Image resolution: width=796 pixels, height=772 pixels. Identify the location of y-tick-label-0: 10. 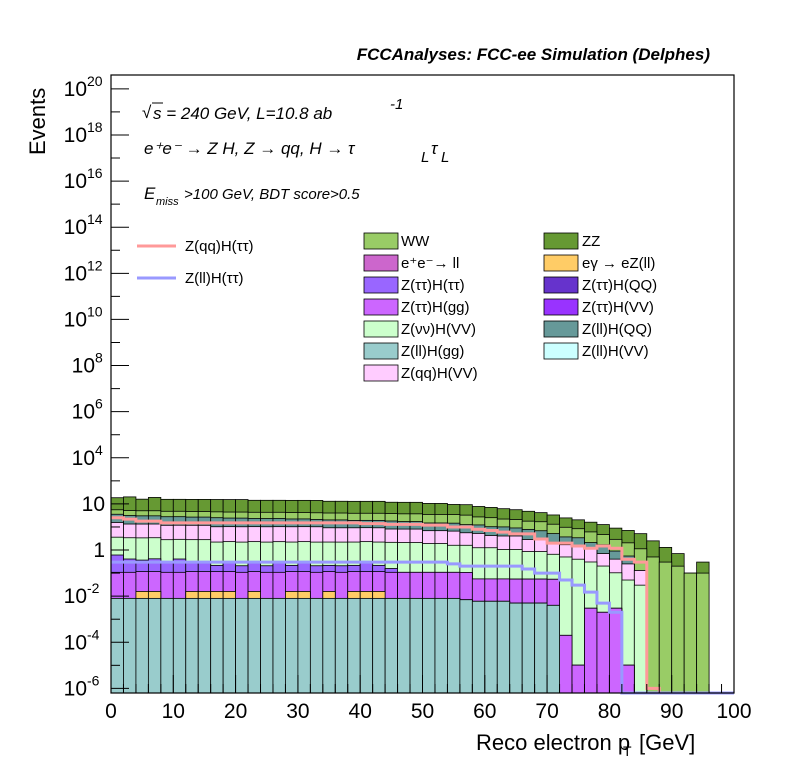
(75, 688).